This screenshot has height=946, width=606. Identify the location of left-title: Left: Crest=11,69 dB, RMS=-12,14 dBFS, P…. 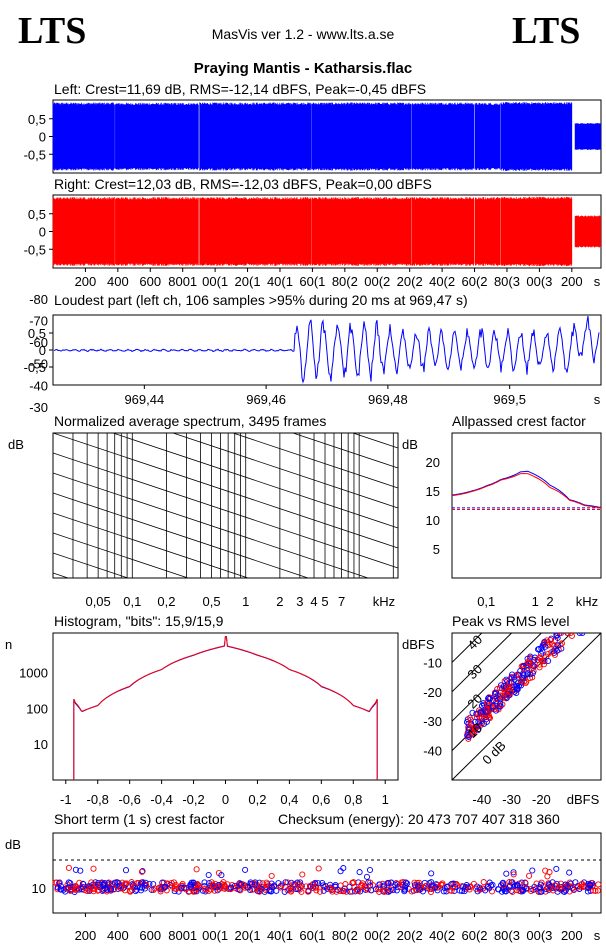
(240, 89).